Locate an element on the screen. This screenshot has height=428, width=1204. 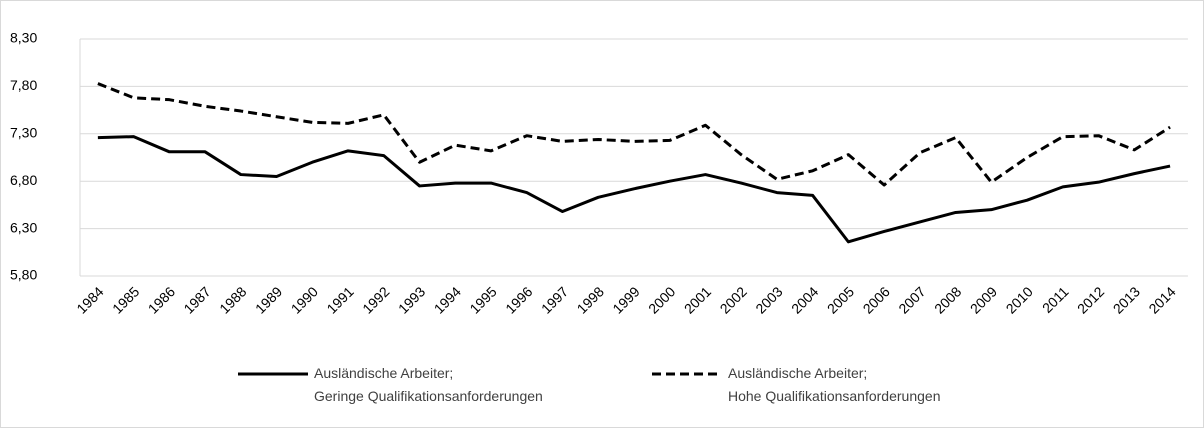
y-tick-label: 7,80 is located at coordinates (23, 85).